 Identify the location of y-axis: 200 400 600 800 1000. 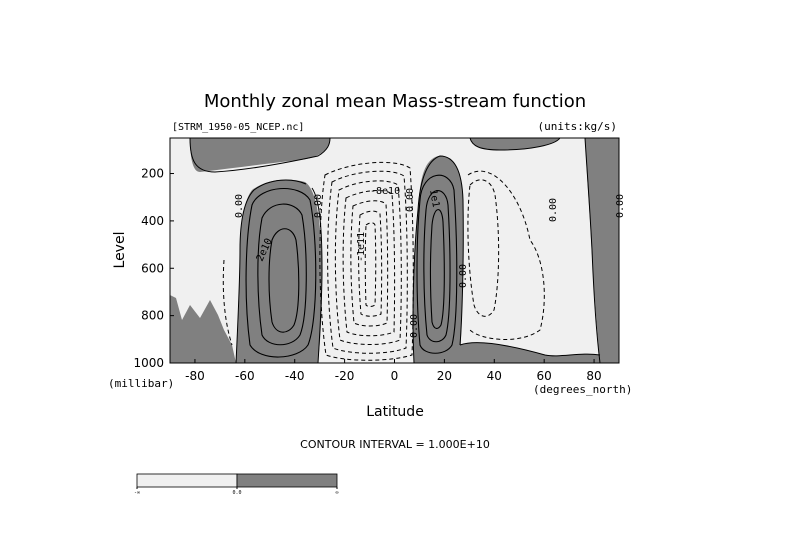
(153, 268).